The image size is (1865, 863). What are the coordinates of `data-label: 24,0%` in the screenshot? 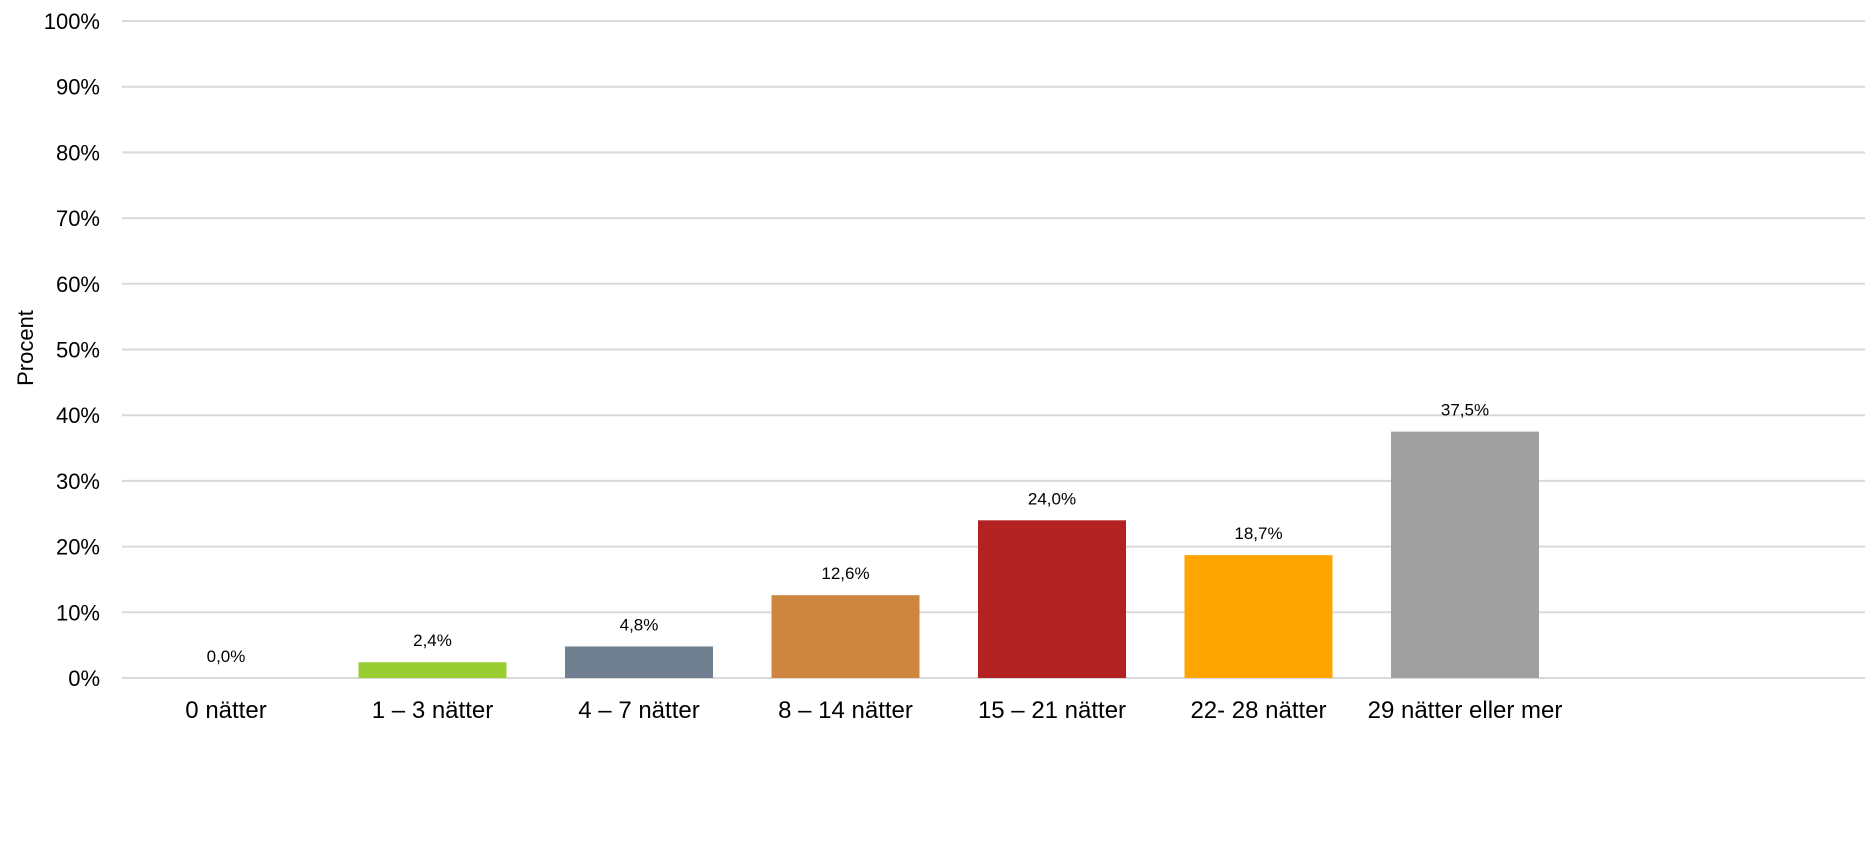 It's located at (1052, 498).